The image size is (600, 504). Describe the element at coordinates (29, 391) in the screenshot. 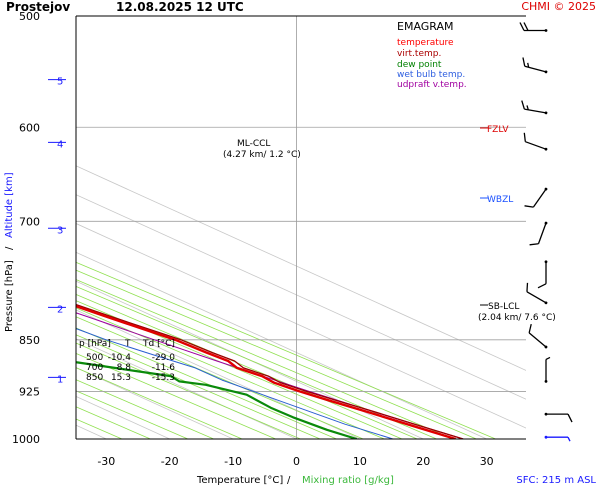

I see `pressure-tick-label: 925` at that location.